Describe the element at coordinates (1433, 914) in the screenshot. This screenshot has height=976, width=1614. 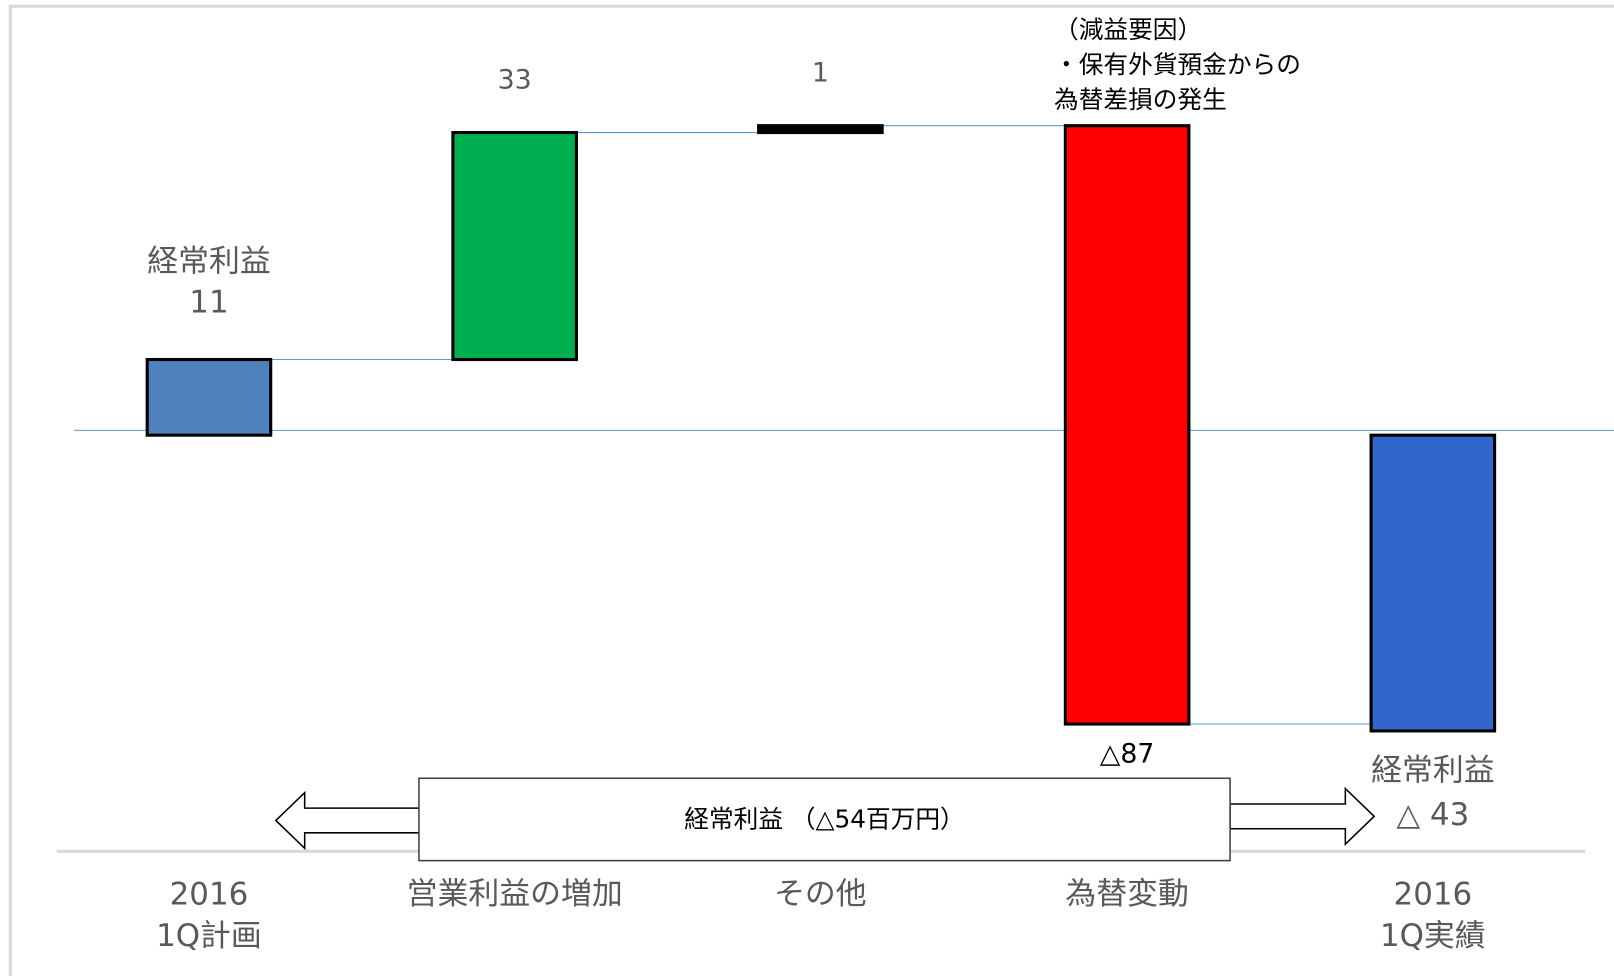
I see `x-tick-label: 2016 1Q実績` at that location.